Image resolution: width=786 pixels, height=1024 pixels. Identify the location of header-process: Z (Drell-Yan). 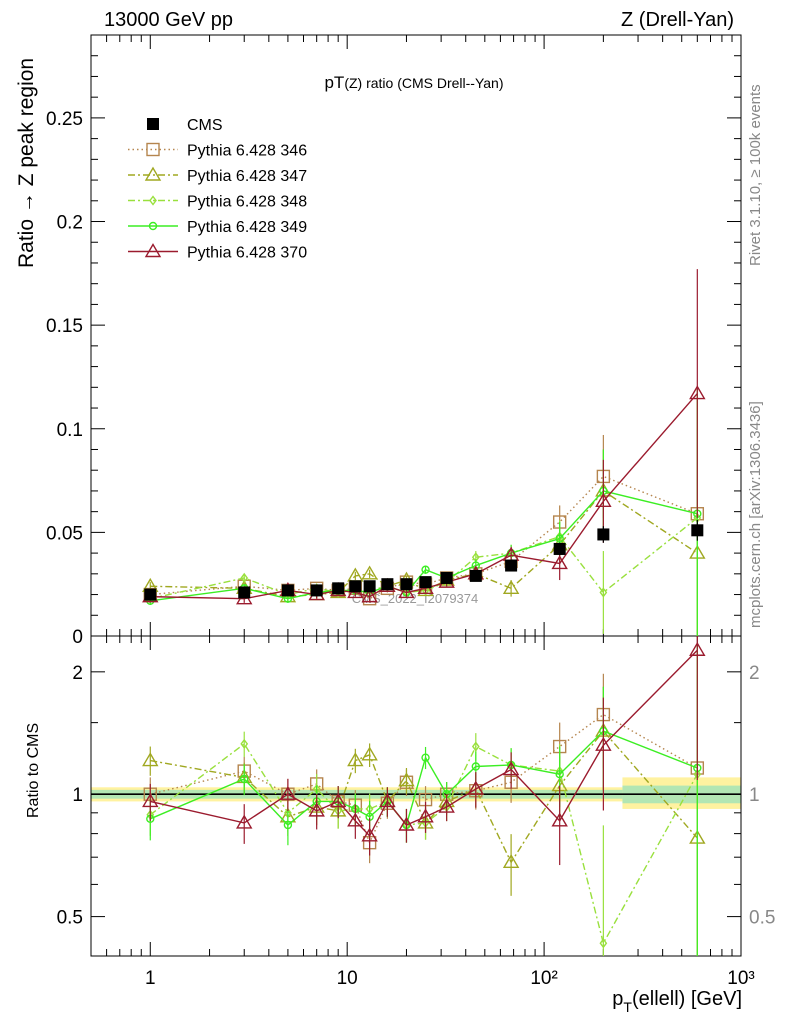
(677, 20).